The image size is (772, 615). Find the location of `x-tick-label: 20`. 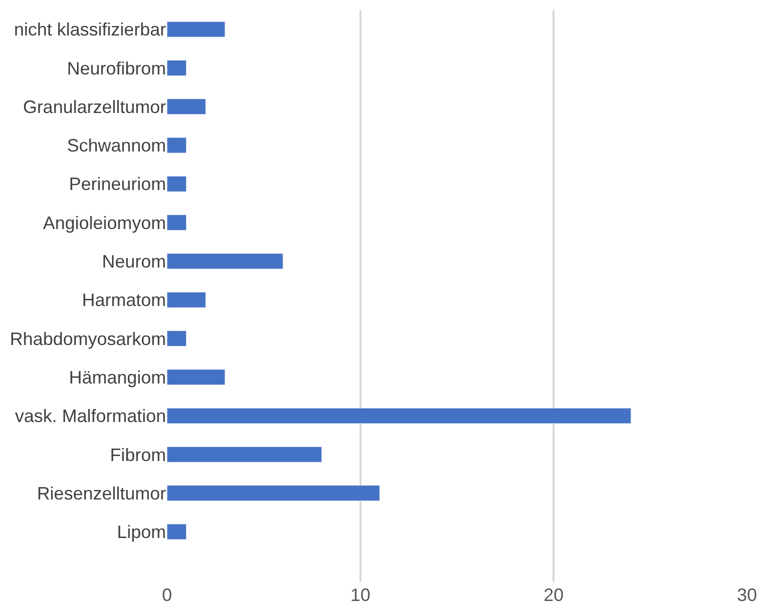

x-tick-label: 20 is located at coordinates (554, 595).